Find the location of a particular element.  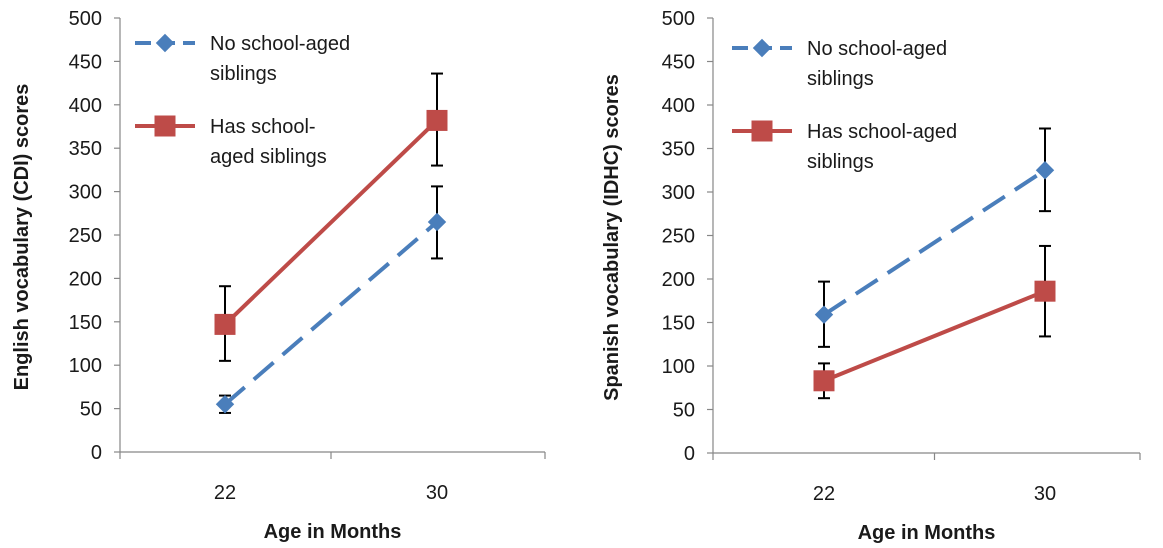

y-axis-label: Spanish vocabulary (IDHC) scores is located at coordinates (612, 237).